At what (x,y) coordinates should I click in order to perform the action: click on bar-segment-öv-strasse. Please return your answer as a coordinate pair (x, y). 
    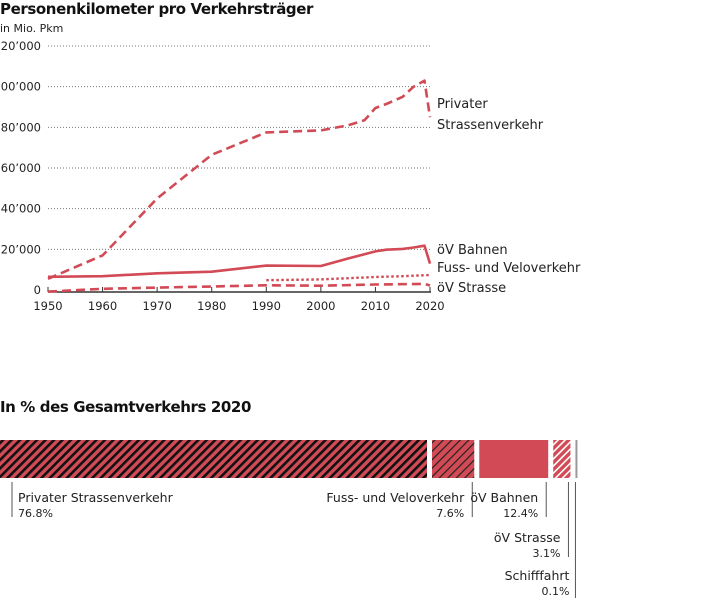
    Looking at the image, I should click on (562, 459).